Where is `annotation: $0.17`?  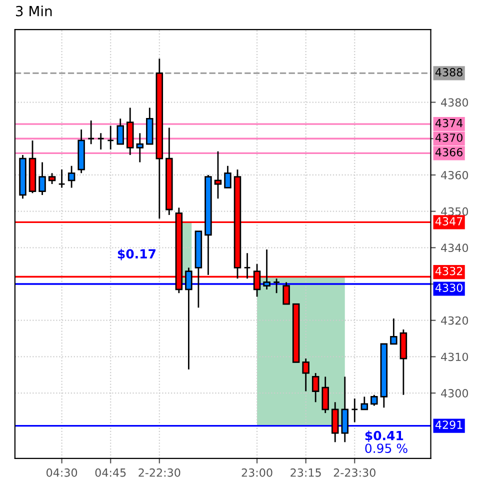 annotation: $0.17 is located at coordinates (137, 254).